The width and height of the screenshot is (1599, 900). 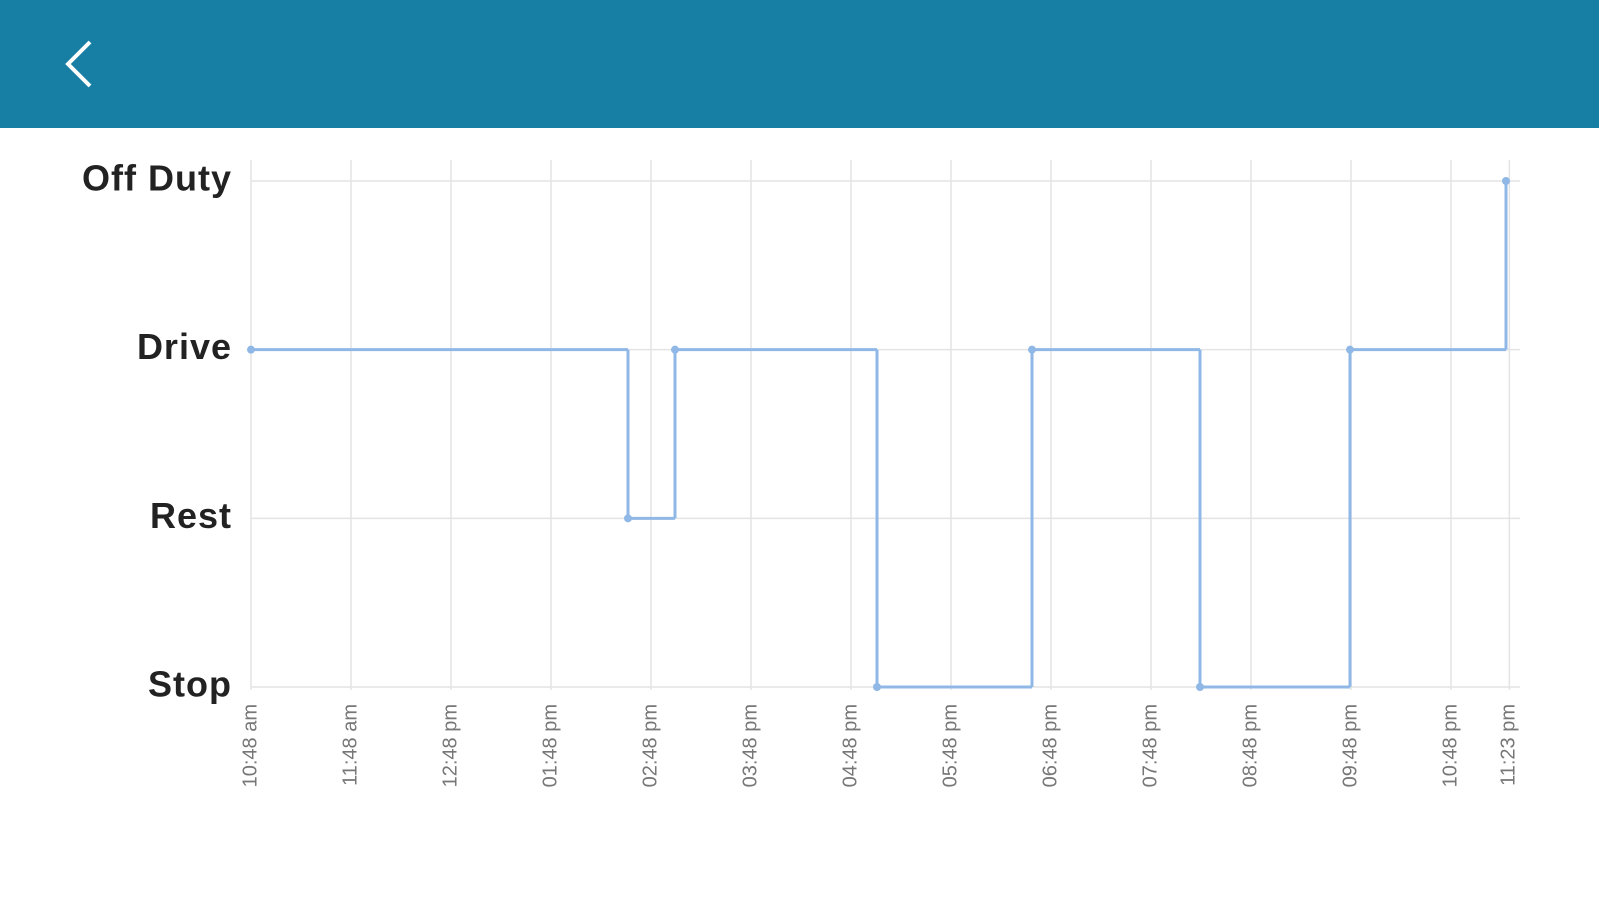 I want to click on x-tick-label: 07:48 pm, so click(x=1150, y=745).